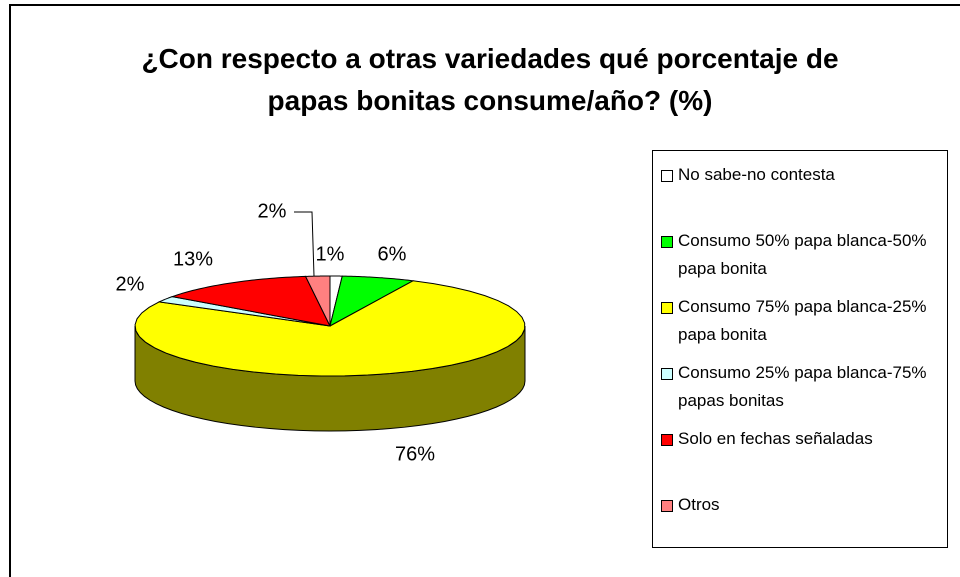 This screenshot has width=960, height=577. Describe the element at coordinates (392, 254) in the screenshot. I see `data-label: 6%` at that location.